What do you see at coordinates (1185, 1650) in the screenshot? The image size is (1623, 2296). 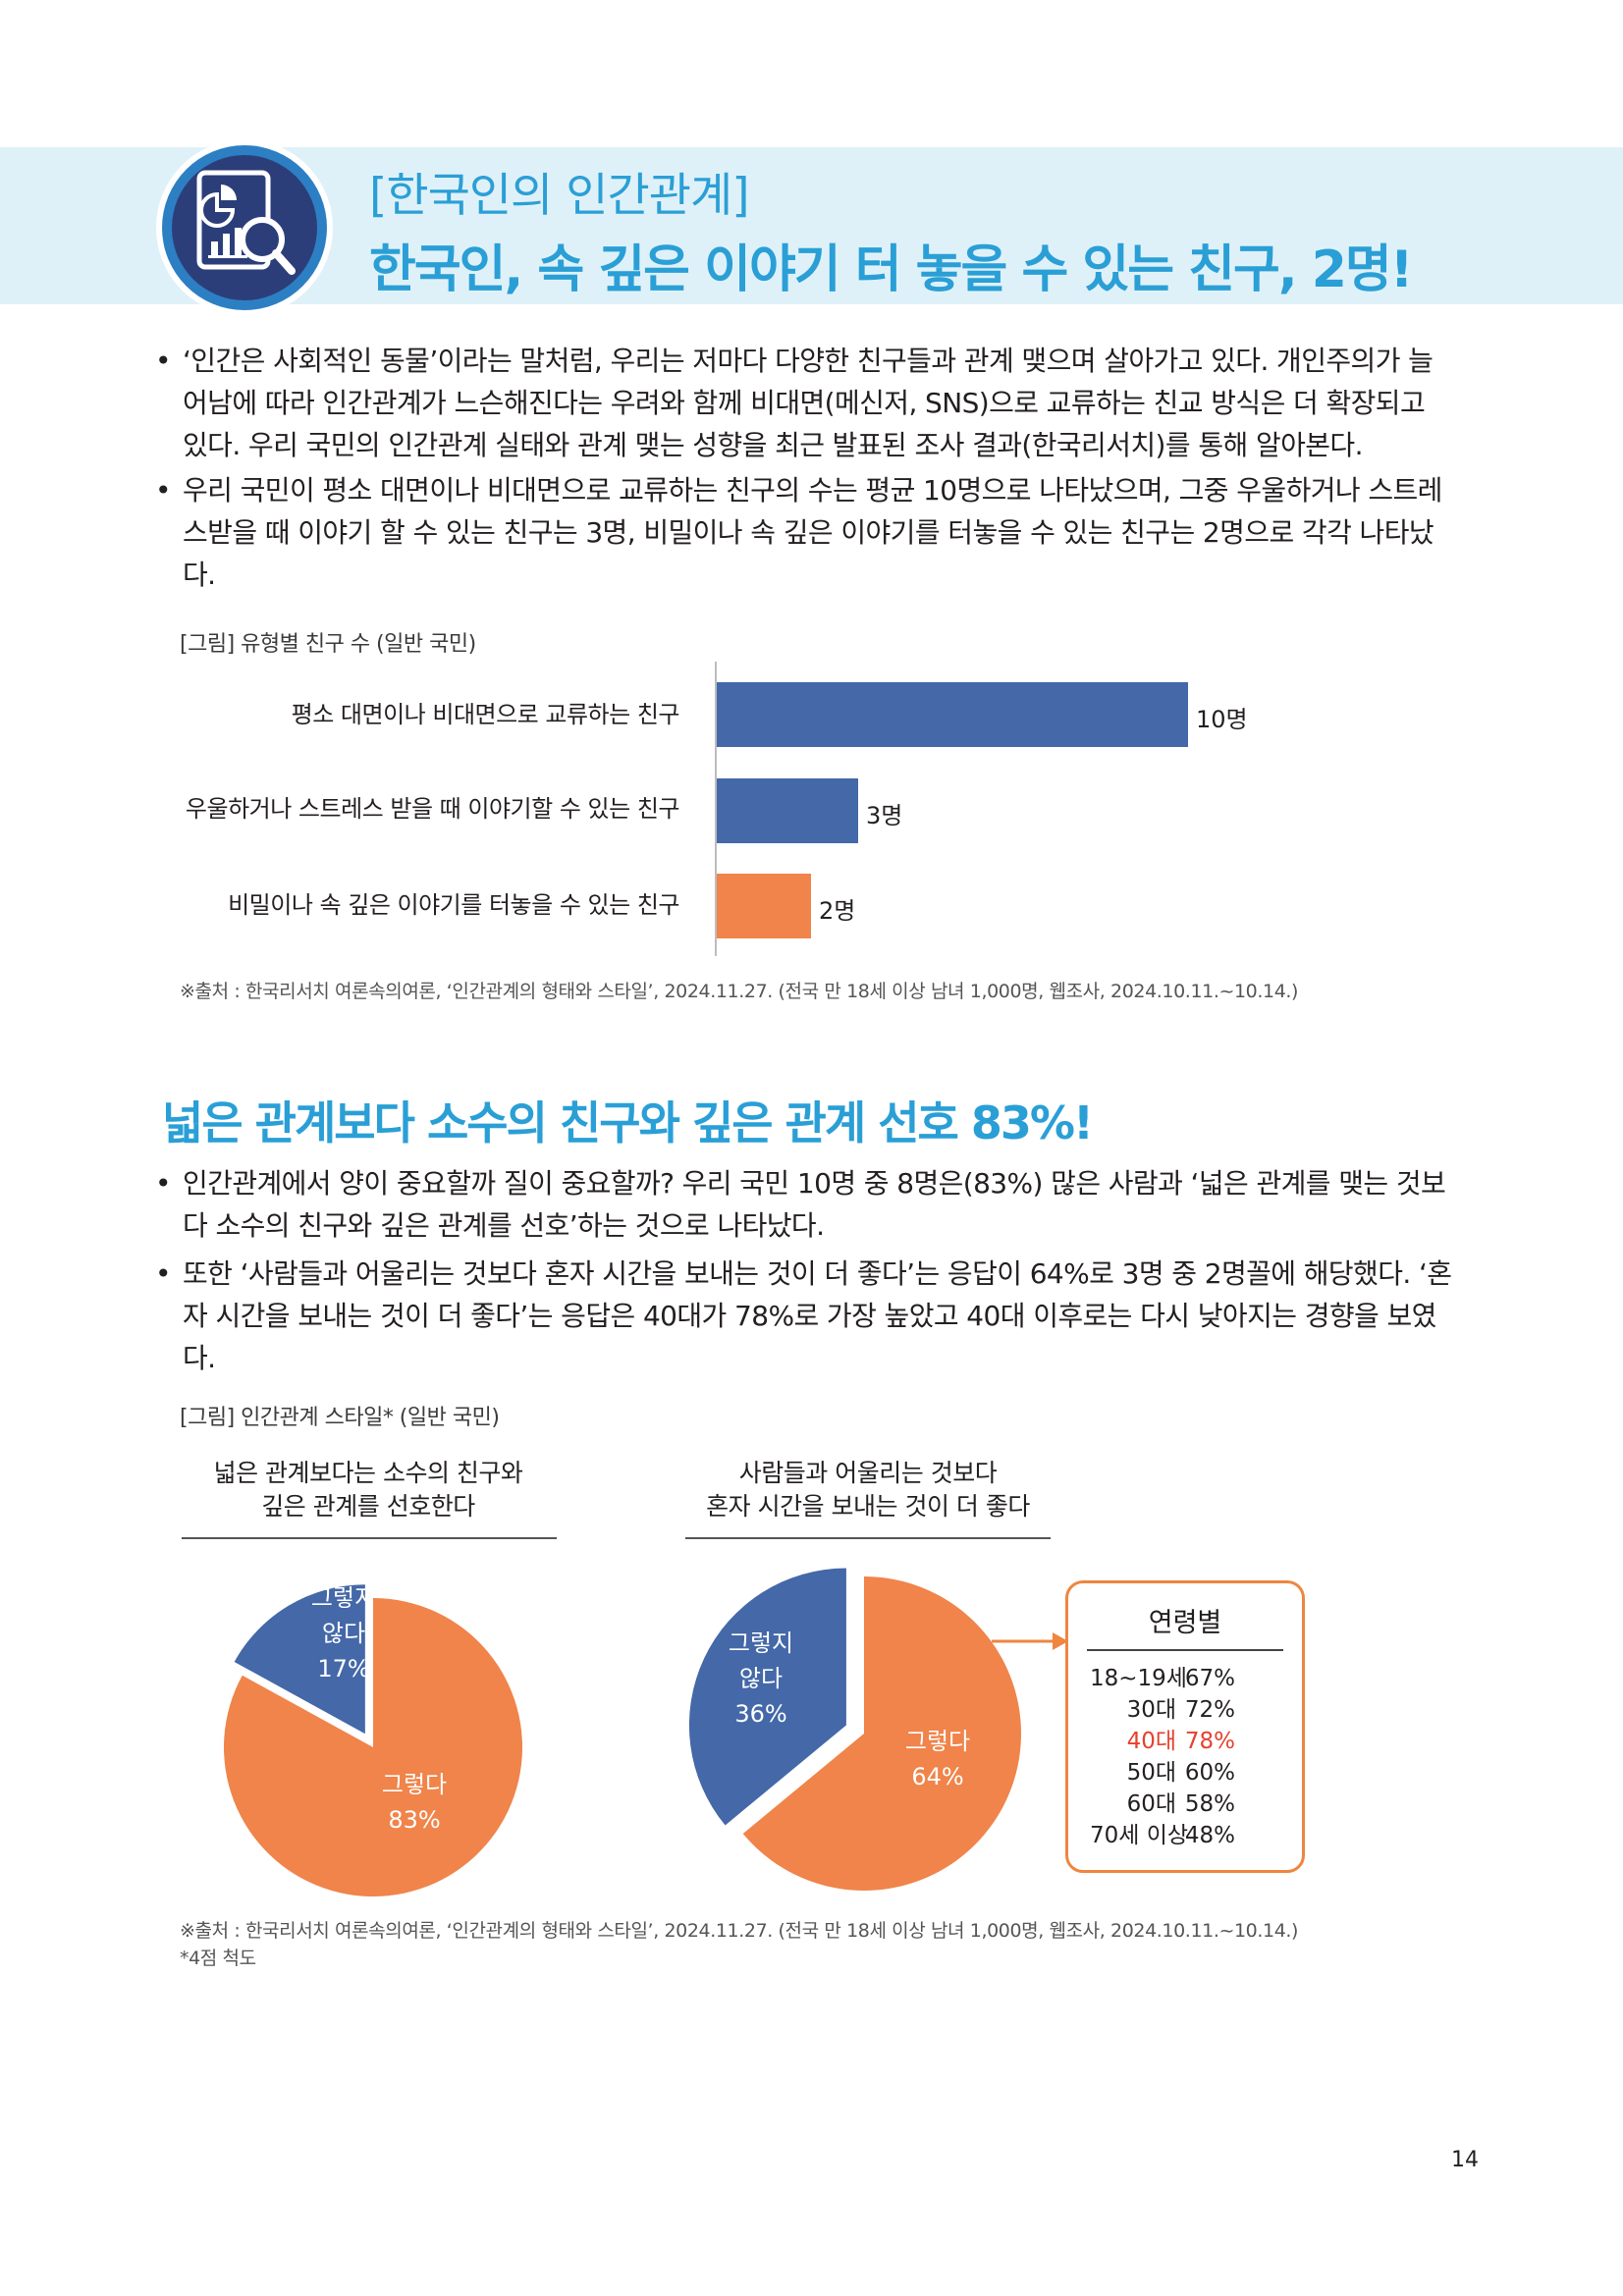 I see `age-box-rule` at bounding box center [1185, 1650].